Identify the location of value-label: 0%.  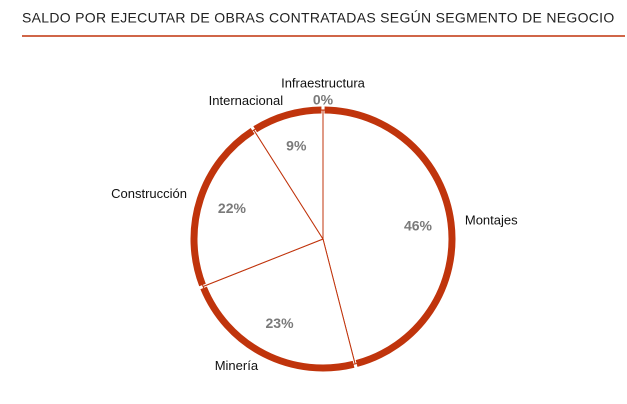
(323, 100).